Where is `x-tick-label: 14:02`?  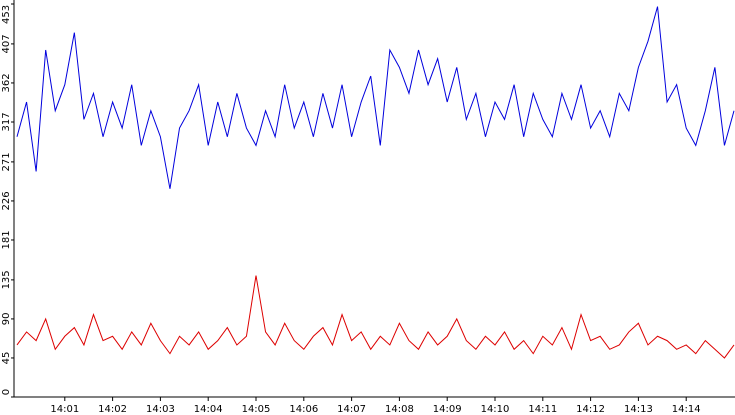
x-tick-label: 14:02 is located at coordinates (112, 409).